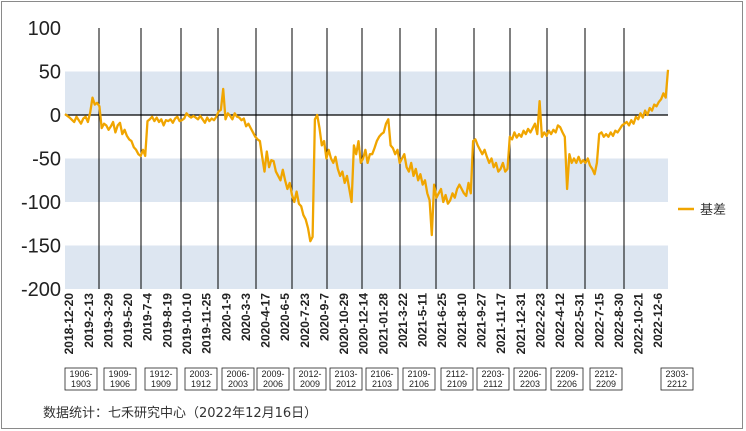 Image resolution: width=746 pixels, height=431 pixels. I want to click on contract-range-label: 2009-, so click(272, 374).